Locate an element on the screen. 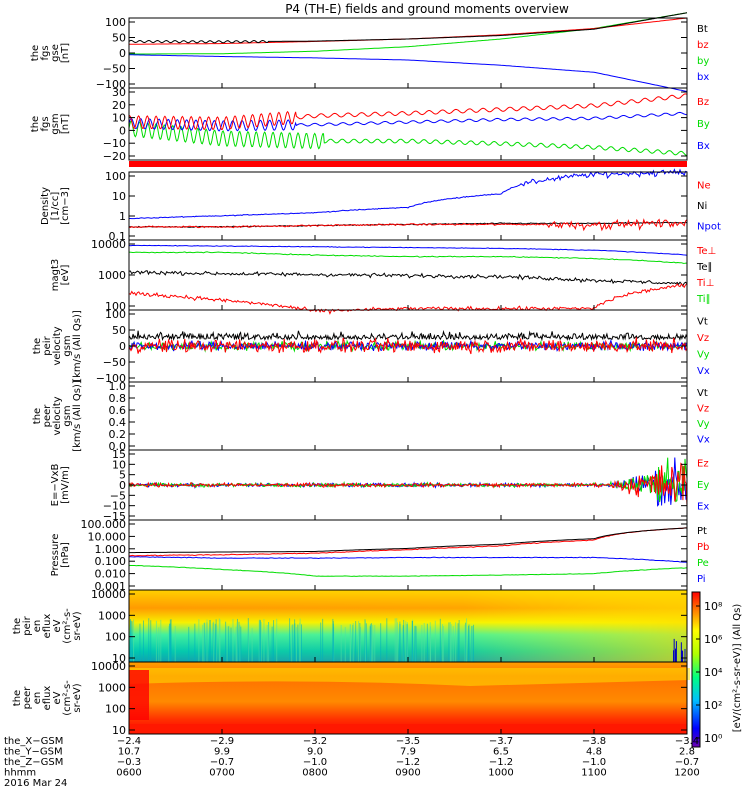 The image size is (750, 800). ylabel-peir-velocity: gsm is located at coordinates (67, 345).